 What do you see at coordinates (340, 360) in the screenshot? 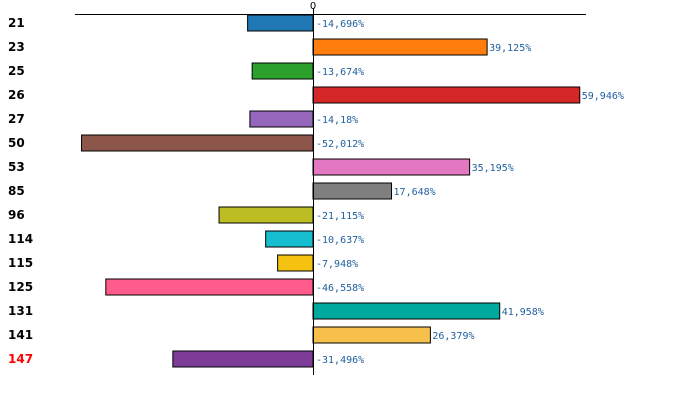
I see `value-label-147: -31,496%` at bounding box center [340, 360].